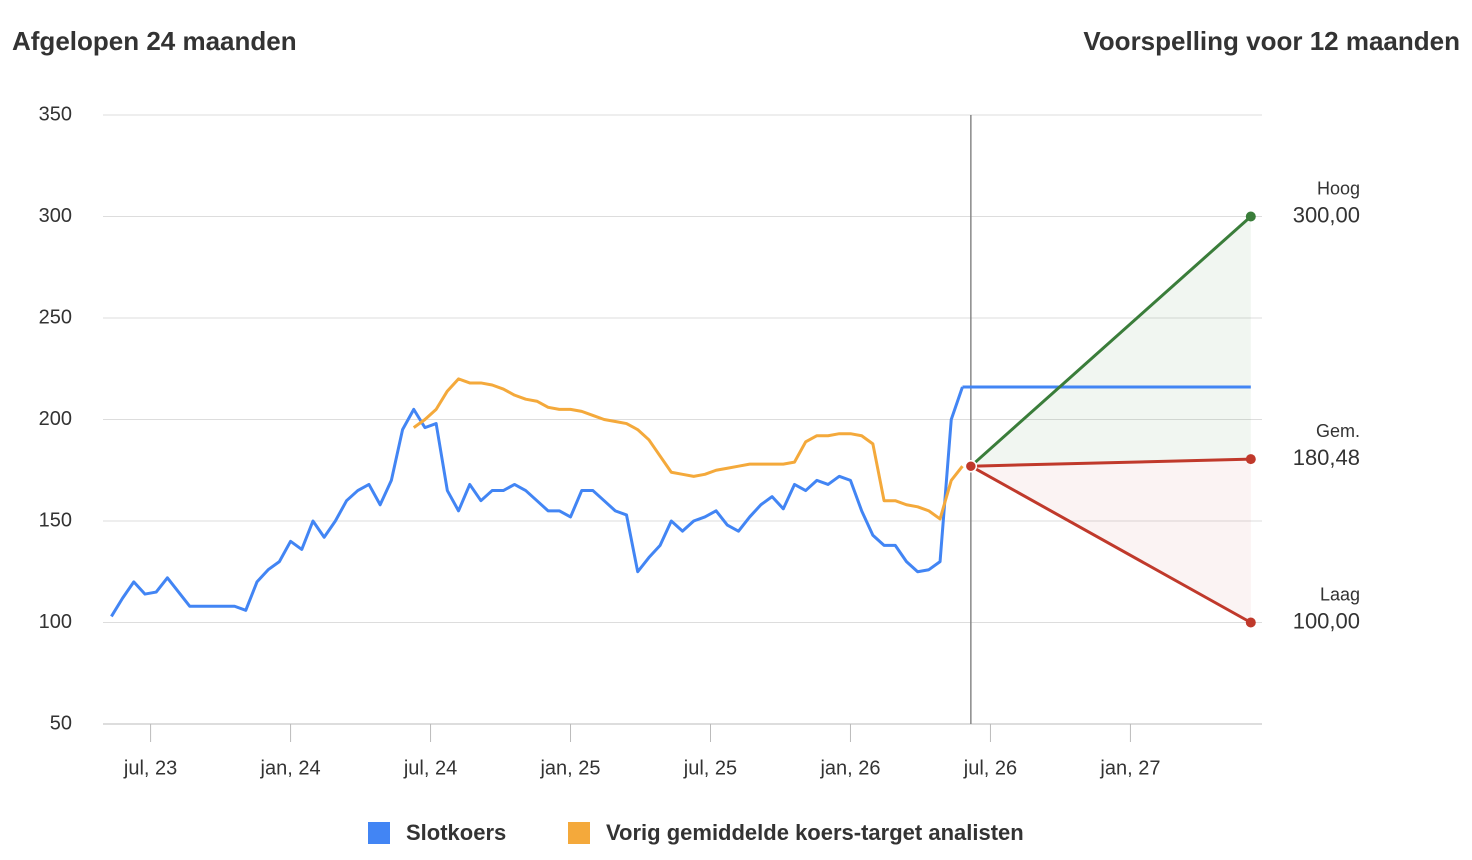 The width and height of the screenshot is (1472, 860). Describe the element at coordinates (688, 449) in the screenshot. I see `series-line` at that location.